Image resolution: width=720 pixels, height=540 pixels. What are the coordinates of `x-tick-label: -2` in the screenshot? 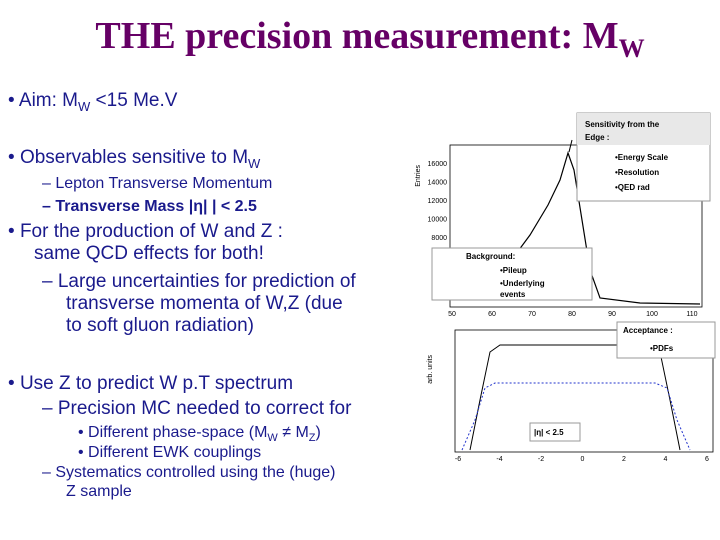 It's located at (541, 459).